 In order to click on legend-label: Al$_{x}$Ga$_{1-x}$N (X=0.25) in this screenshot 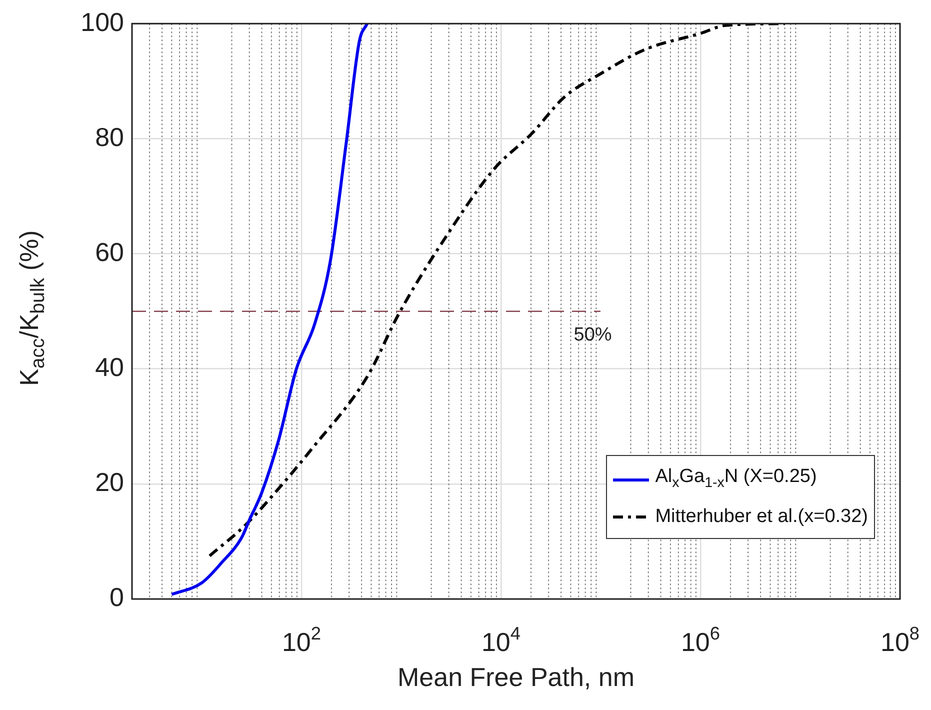, I will do `click(736, 479)`.